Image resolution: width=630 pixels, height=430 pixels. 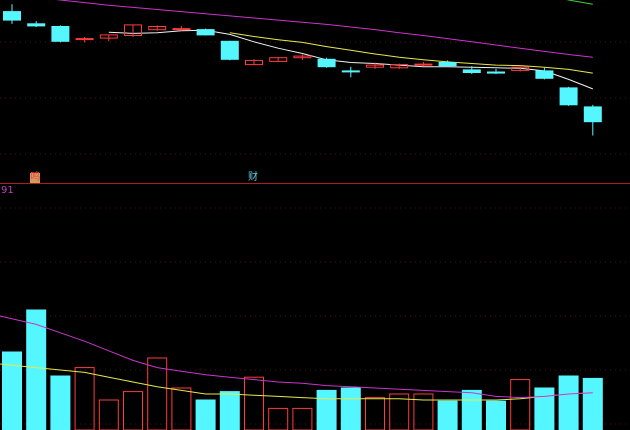 I want to click on indicator-readout: 91, so click(x=7, y=190).